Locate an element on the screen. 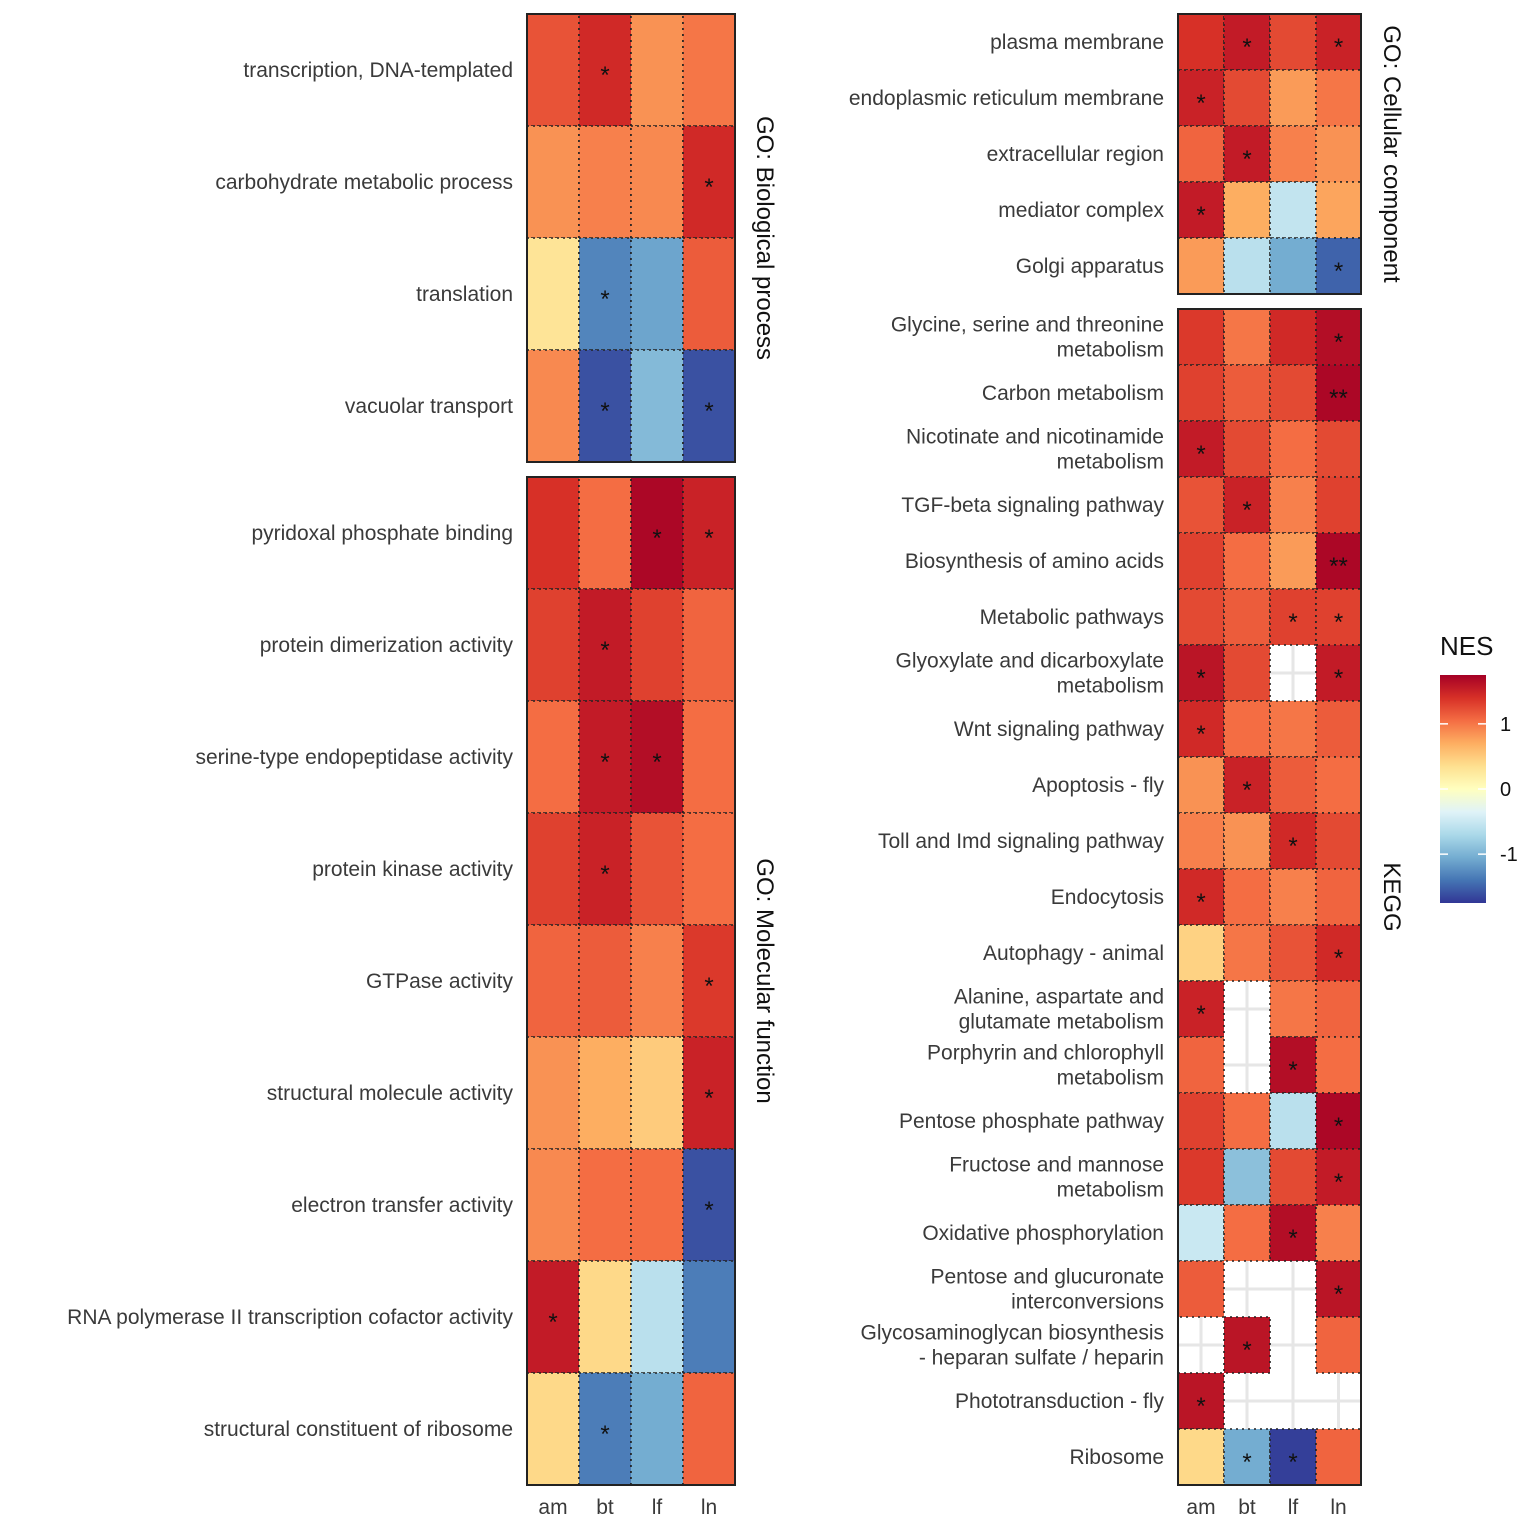  row-label: structural constituent of ribosome is located at coordinates (358, 1429).